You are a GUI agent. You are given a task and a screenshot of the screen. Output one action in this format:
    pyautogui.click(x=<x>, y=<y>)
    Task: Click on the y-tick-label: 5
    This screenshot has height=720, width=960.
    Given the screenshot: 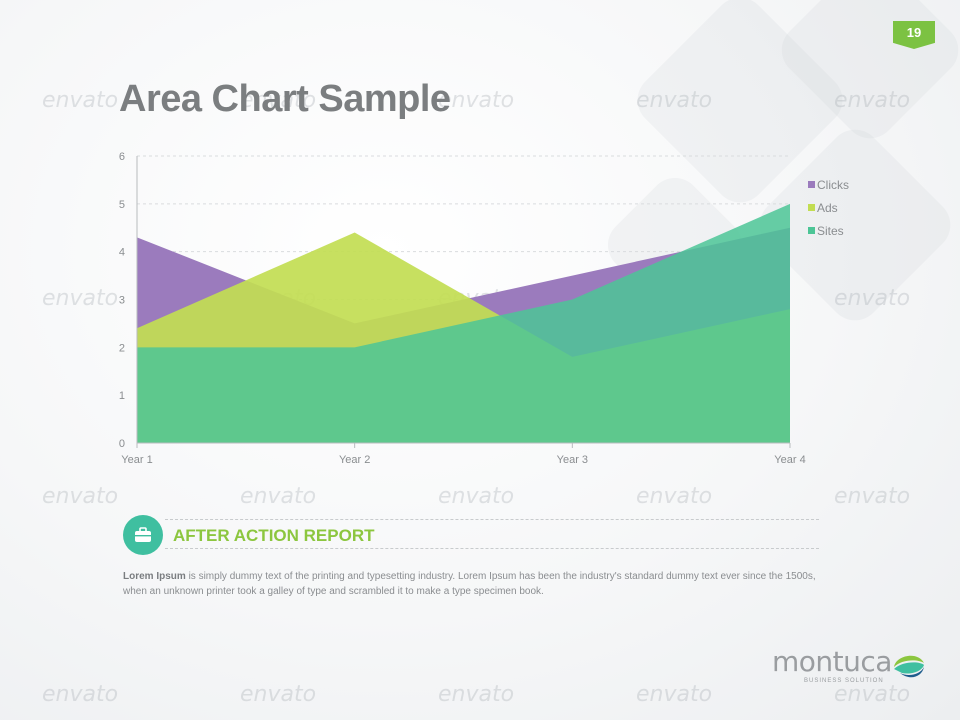 What is the action you would take?
    pyautogui.click(x=122, y=205)
    